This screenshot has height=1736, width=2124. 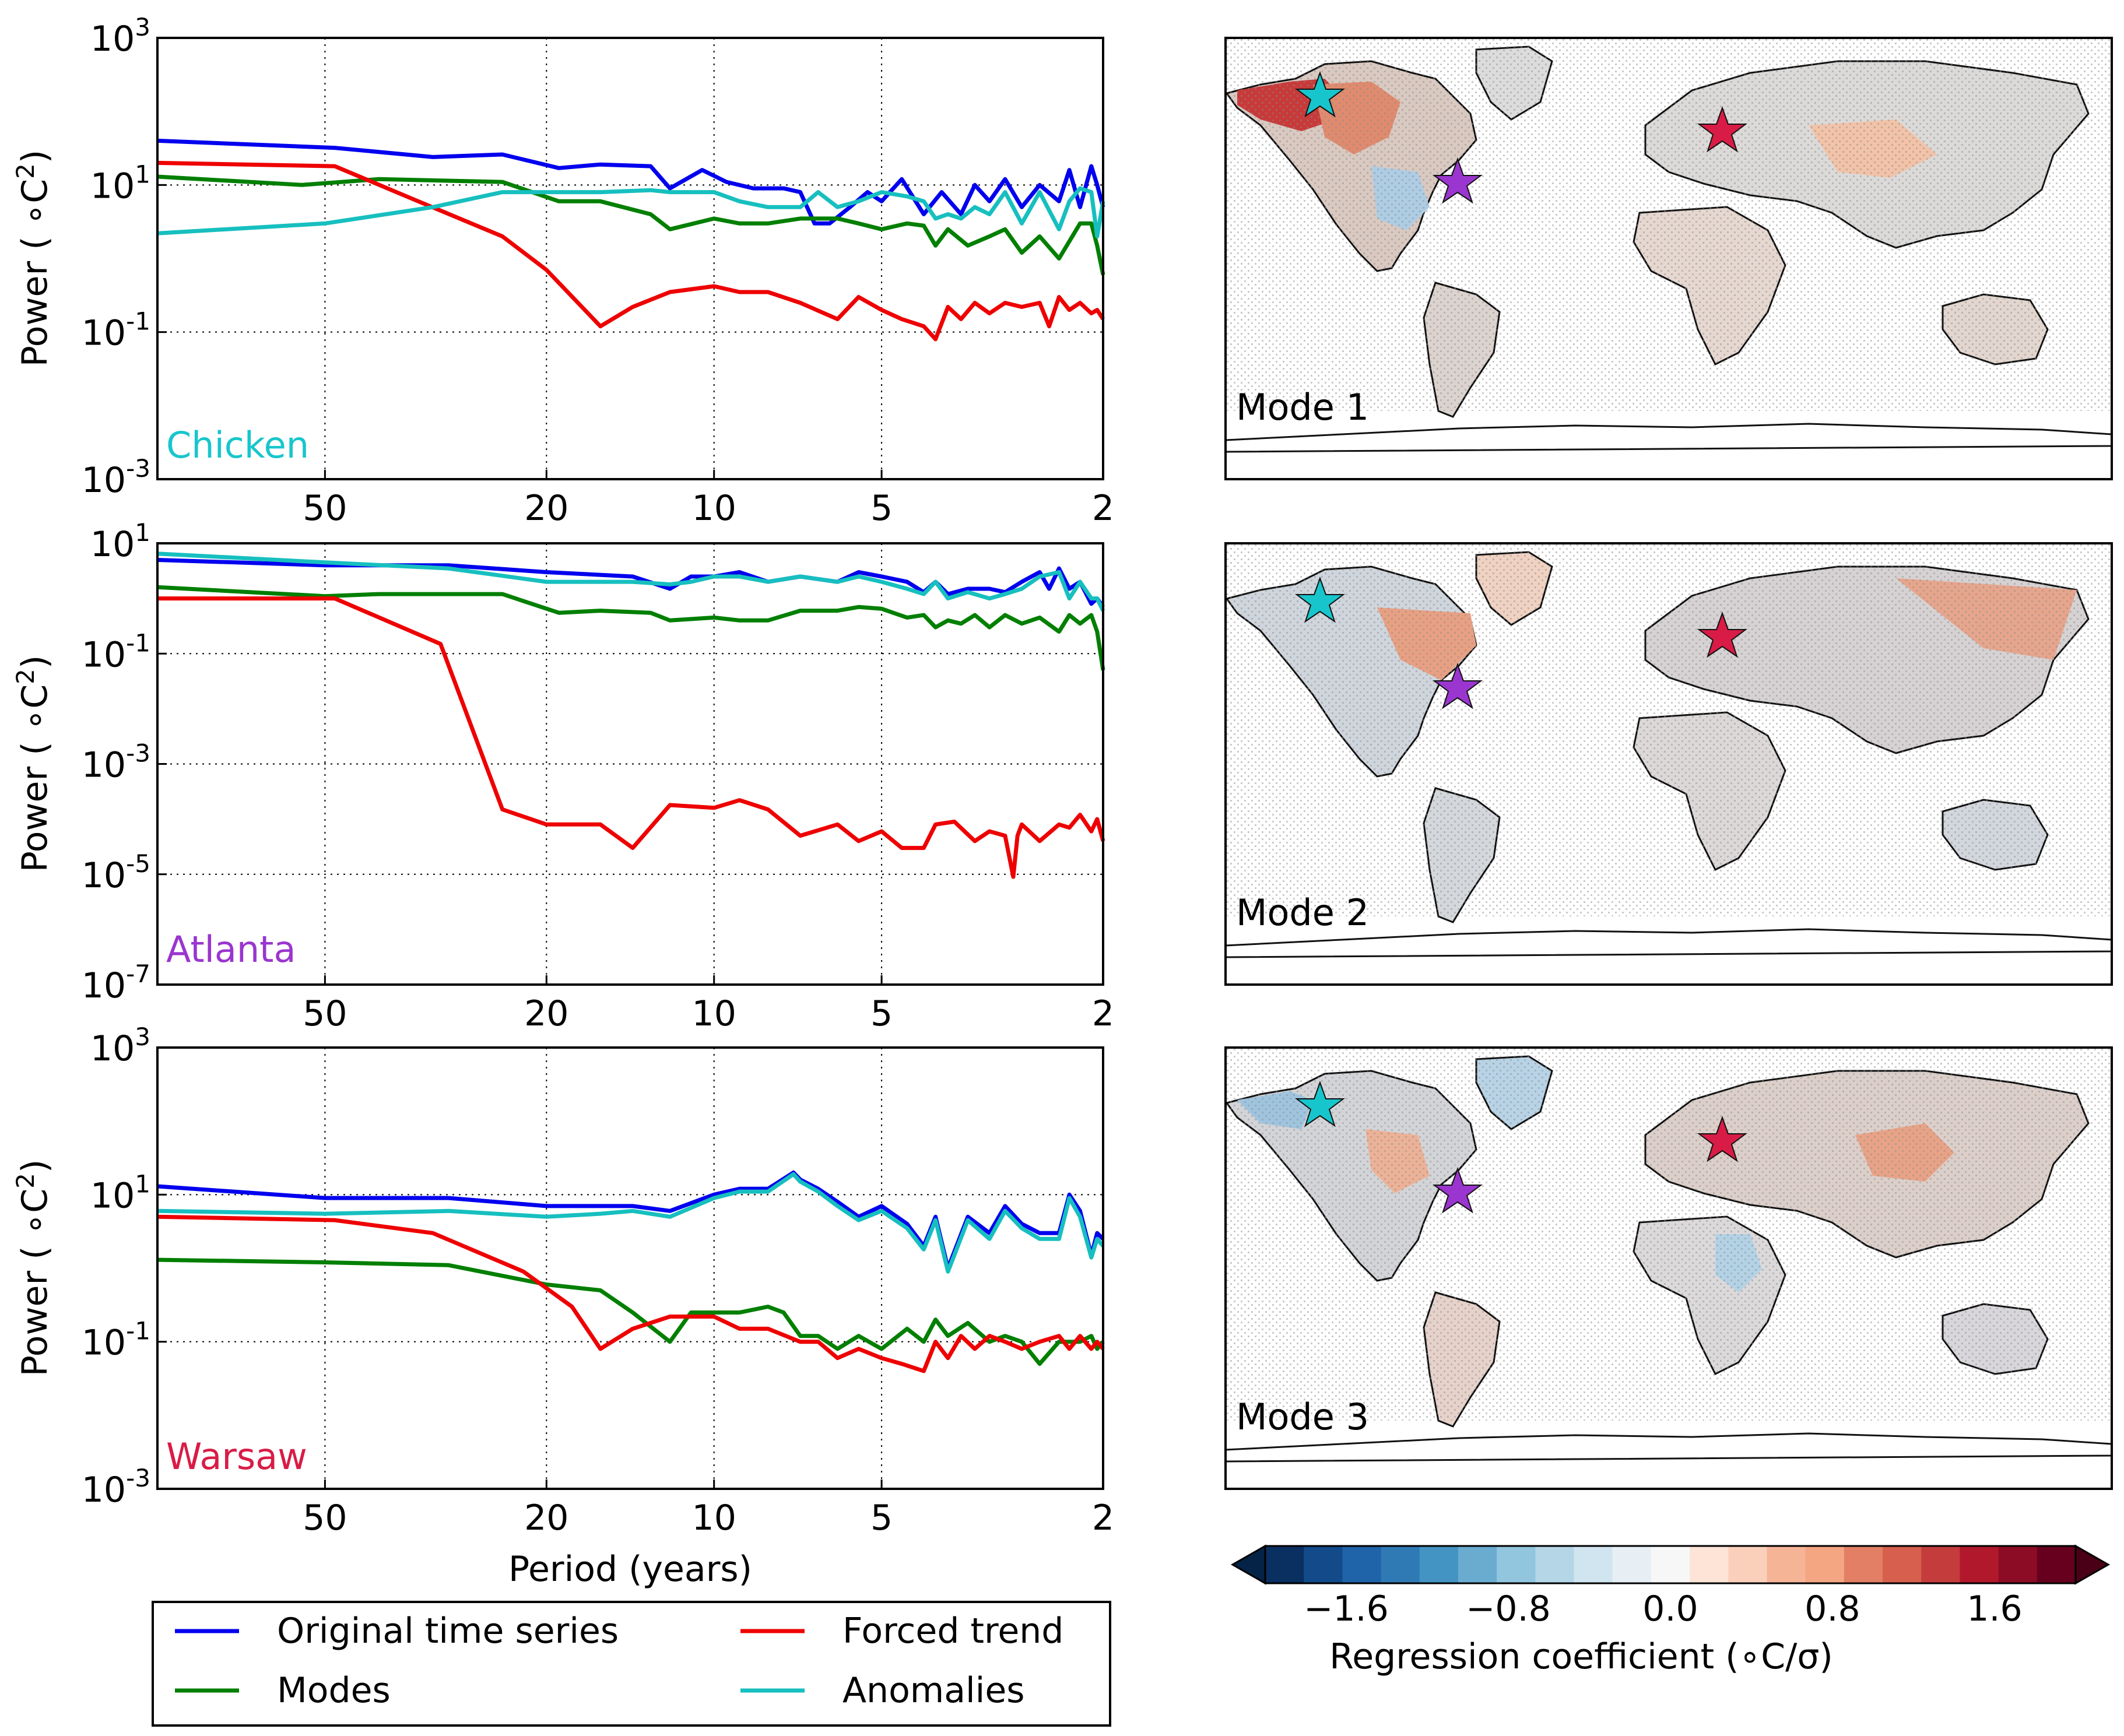 What do you see at coordinates (2092, 1565) in the screenshot?
I see `colorbar-extend-high` at bounding box center [2092, 1565].